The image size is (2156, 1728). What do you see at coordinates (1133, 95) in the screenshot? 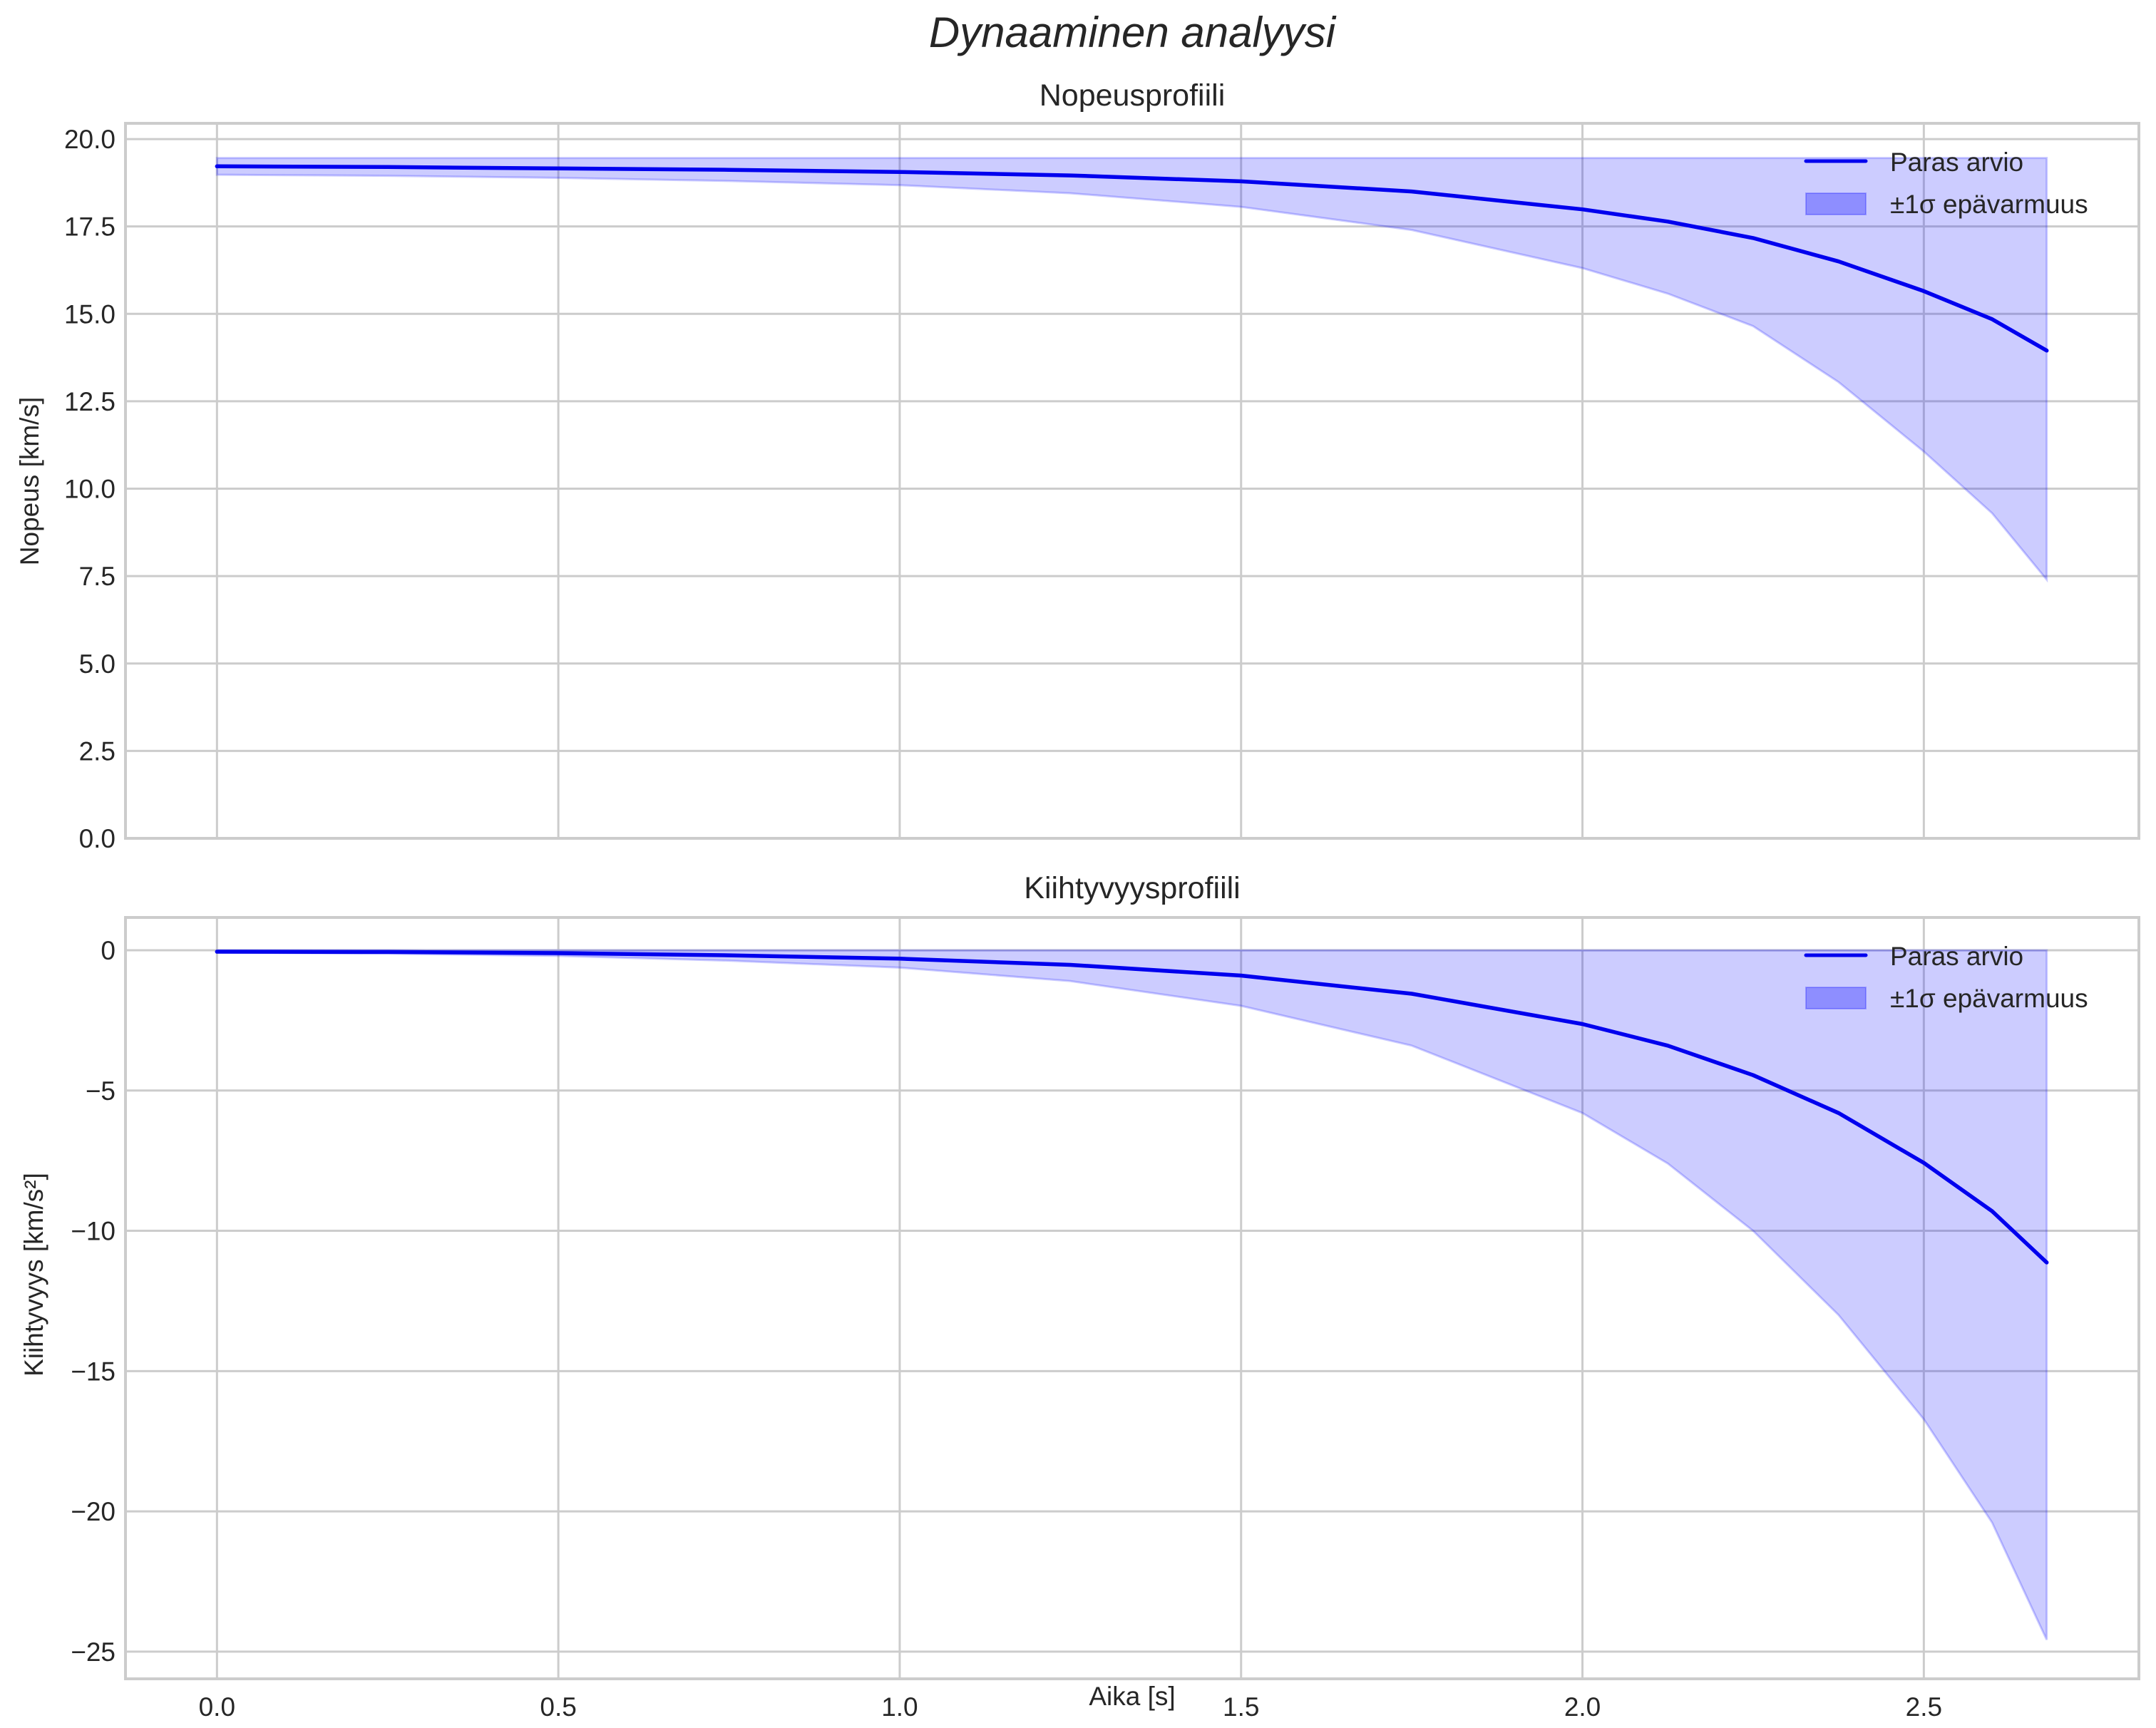
I see `velocity-subplot-title: Nopeusprofiili` at bounding box center [1133, 95].